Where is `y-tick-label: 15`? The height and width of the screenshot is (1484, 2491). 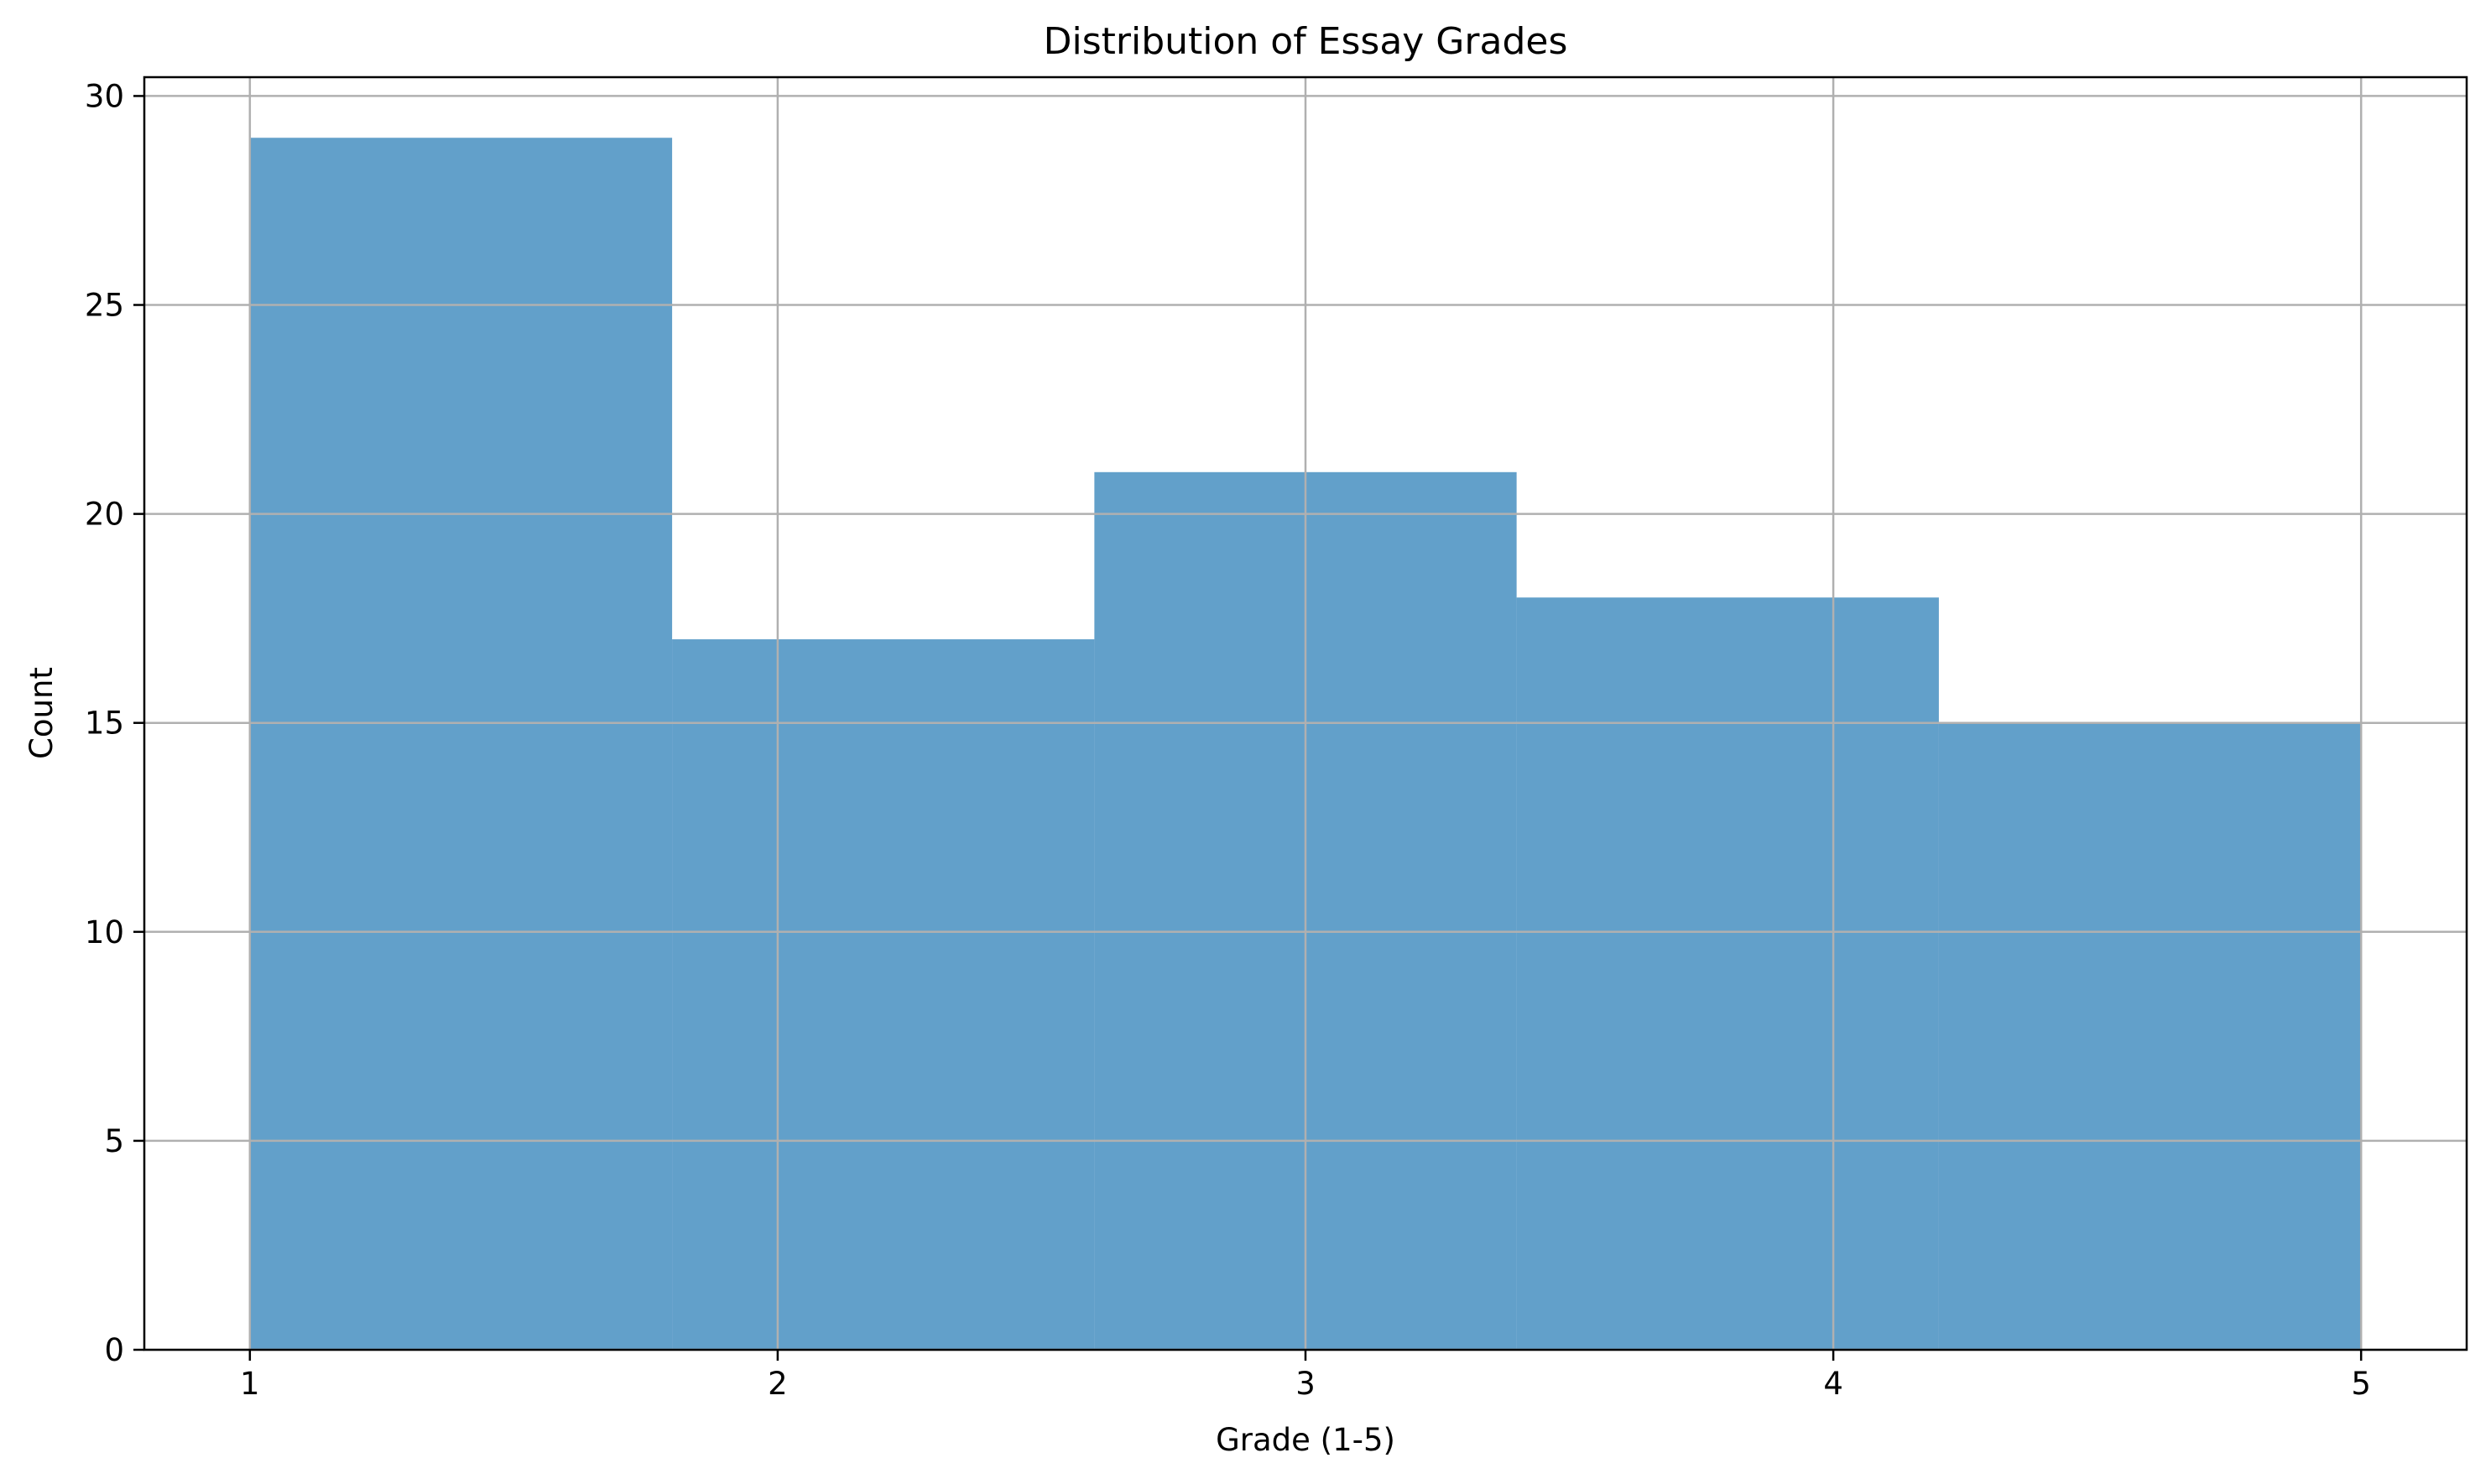 y-tick-label: 15 is located at coordinates (104, 724).